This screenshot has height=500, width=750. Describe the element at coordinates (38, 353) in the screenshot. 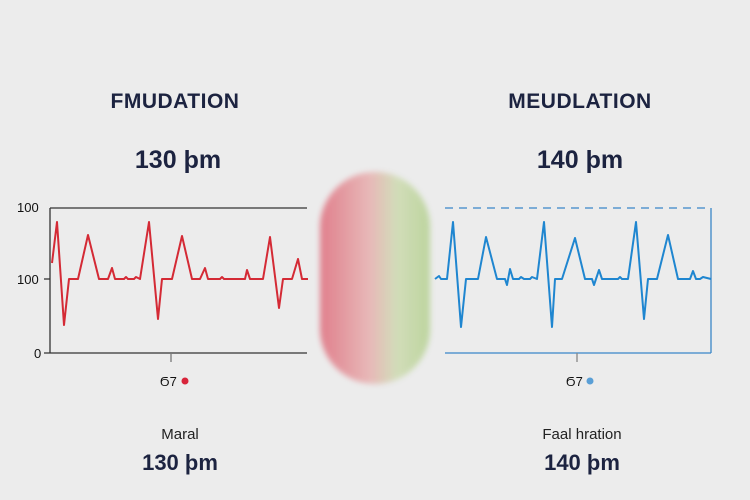

I see `y-tick-bottom: 0` at that location.